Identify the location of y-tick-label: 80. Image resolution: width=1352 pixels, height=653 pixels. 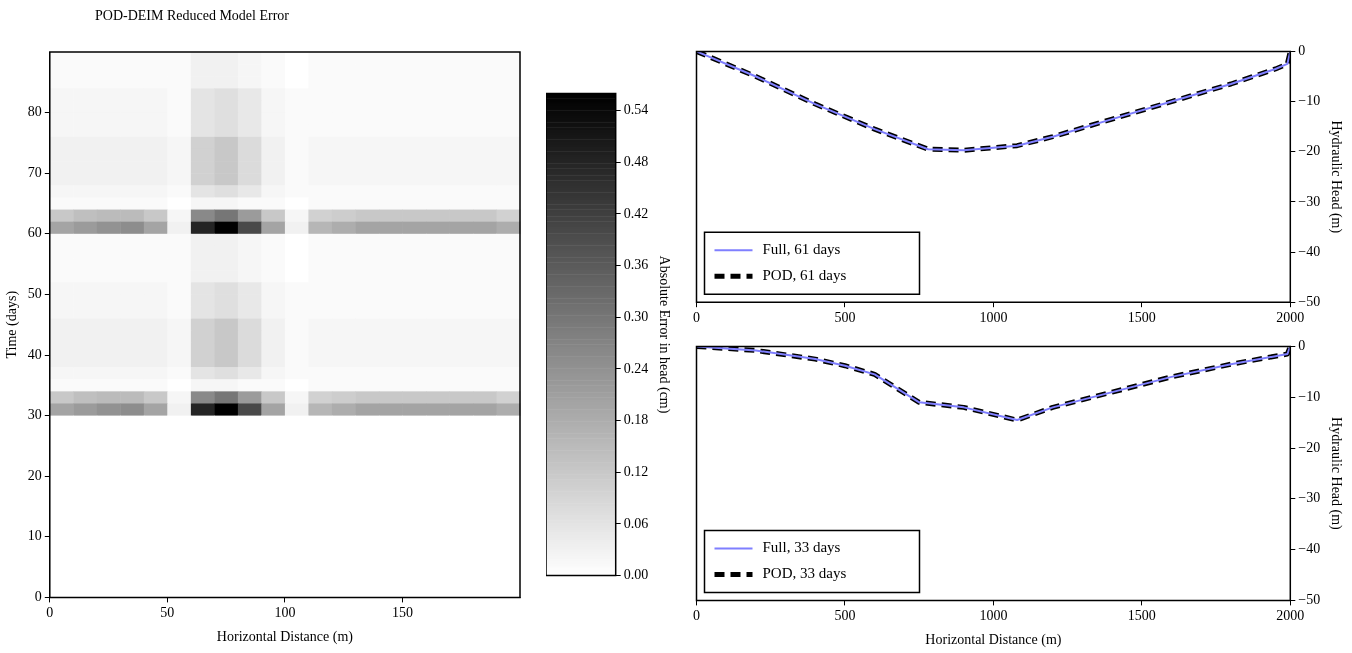
(34, 112).